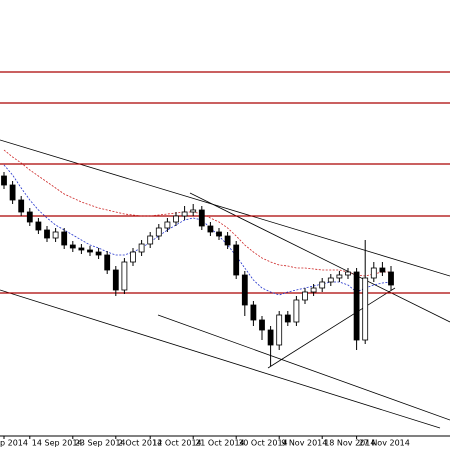  What do you see at coordinates (14, 443) in the screenshot?
I see `x-tick-label: p 2014` at bounding box center [14, 443].